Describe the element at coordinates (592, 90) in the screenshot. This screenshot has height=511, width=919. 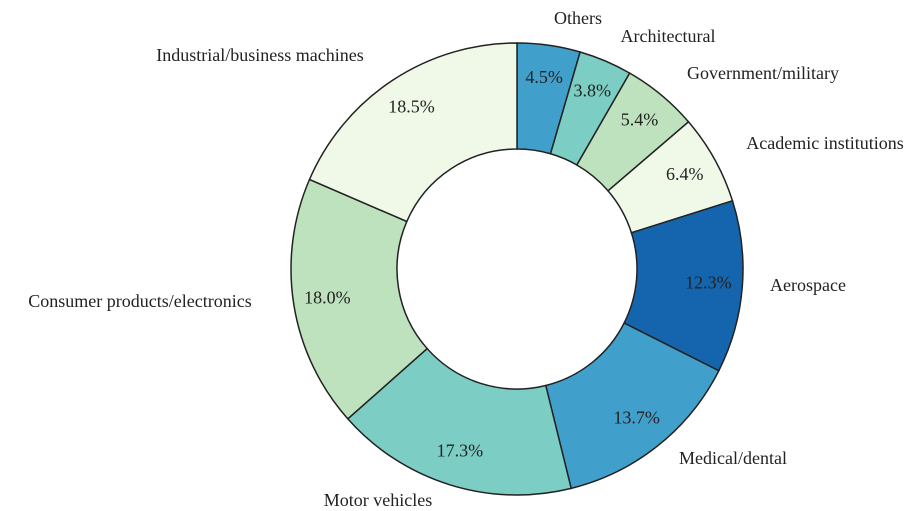
I see `value-label: 3.8%` at that location.